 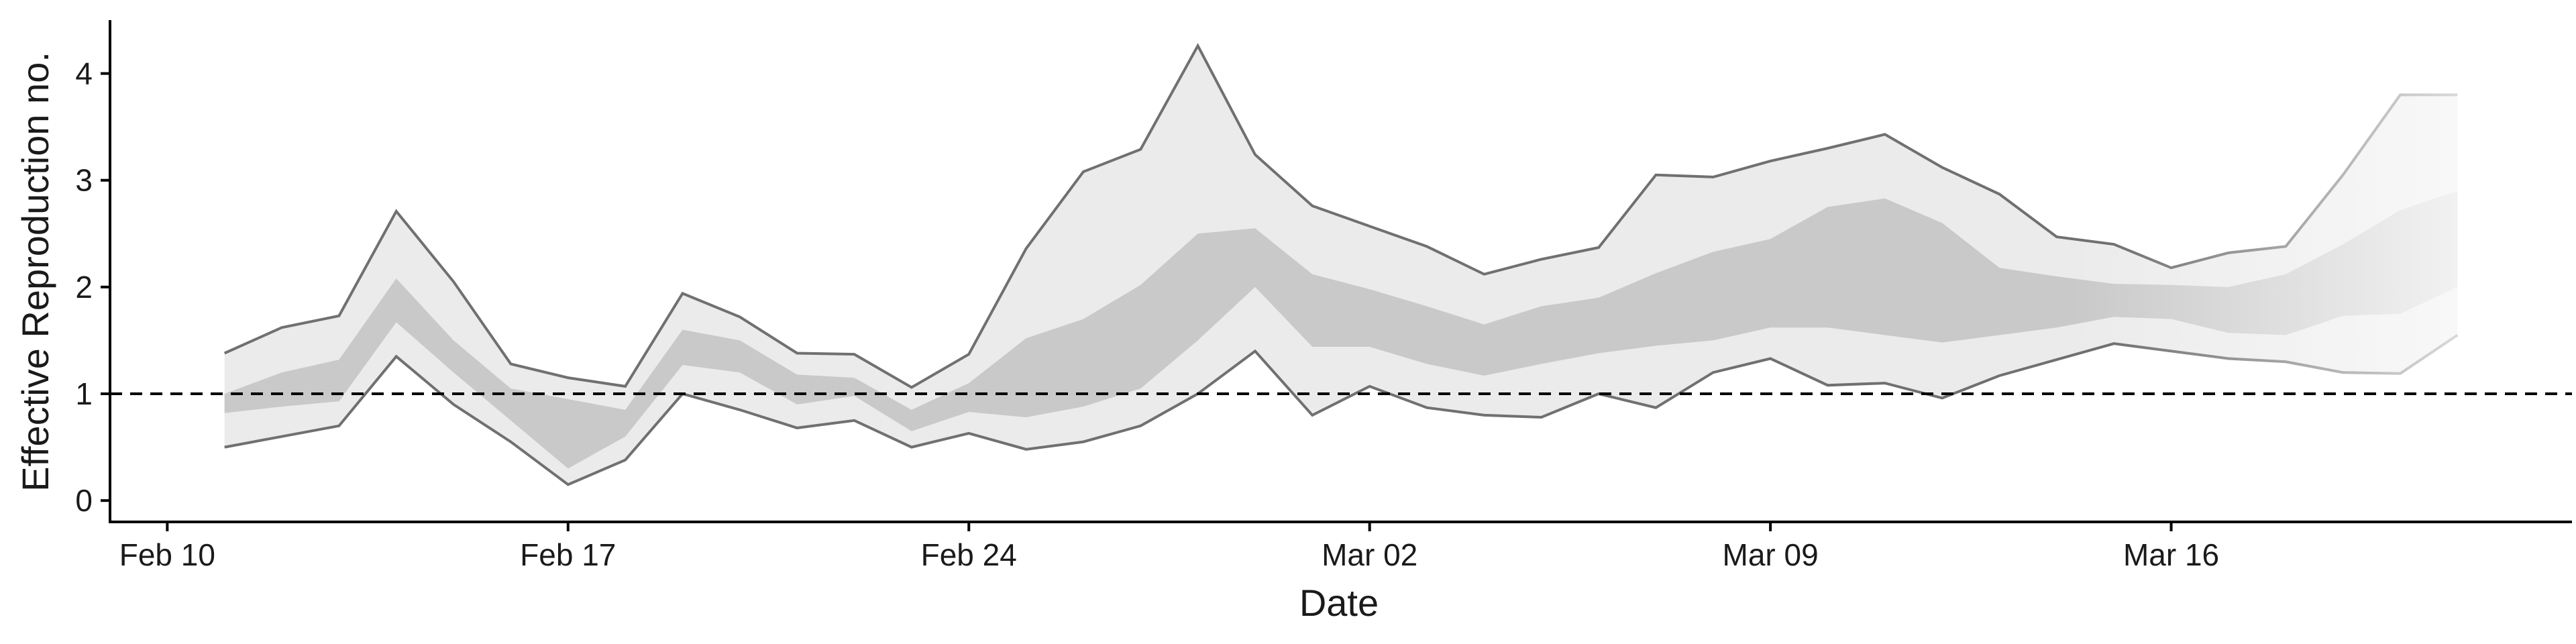 I want to click on x-tick-label: Feb 17, so click(x=568, y=554).